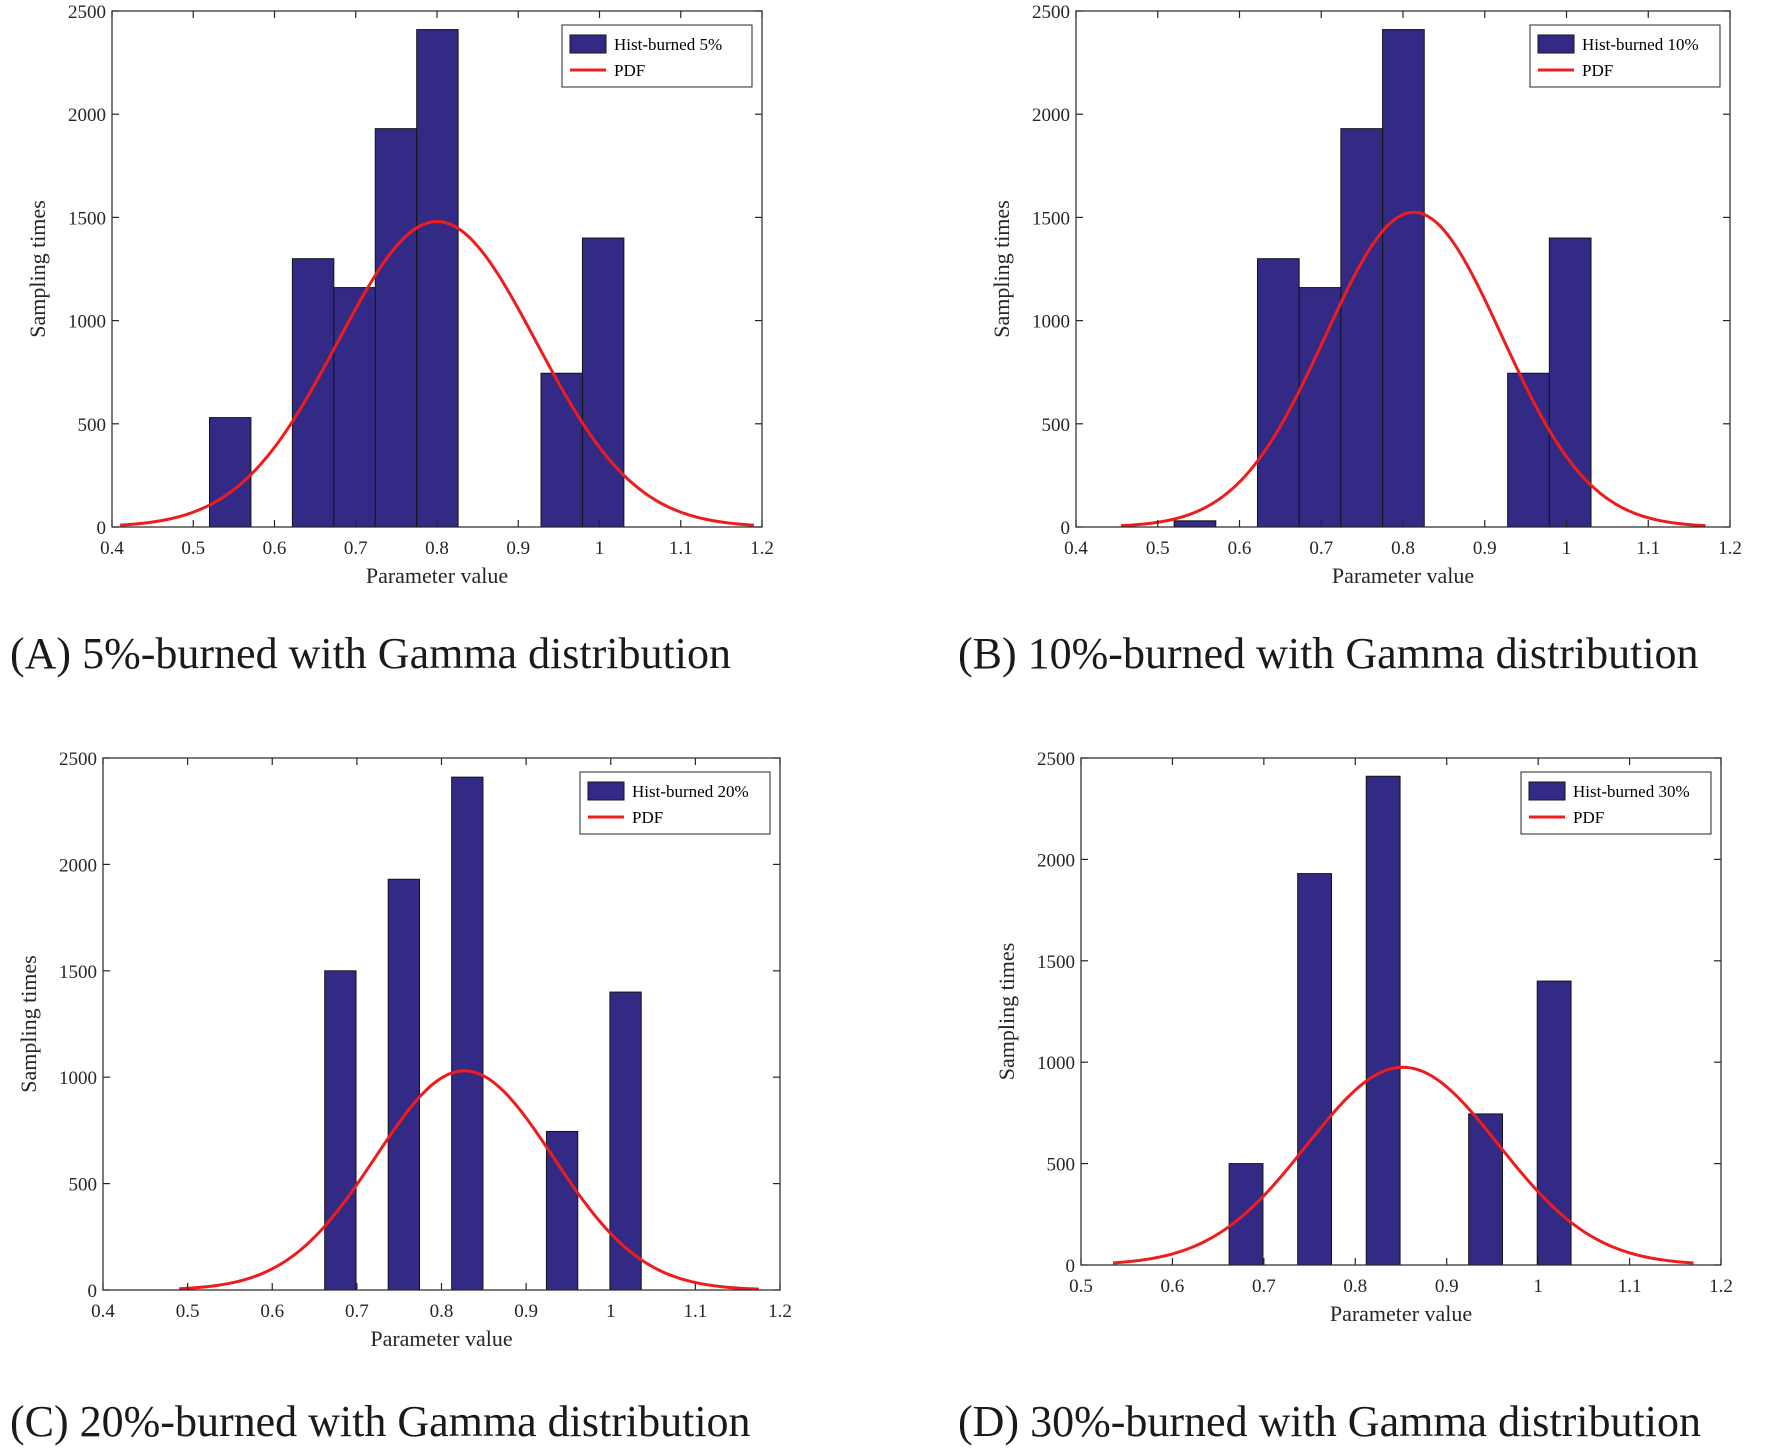 The image size is (1792, 1450). What do you see at coordinates (1328, 653) in the screenshot?
I see `panel-caption: (B) 10%-burned with Gamma distribution` at bounding box center [1328, 653].